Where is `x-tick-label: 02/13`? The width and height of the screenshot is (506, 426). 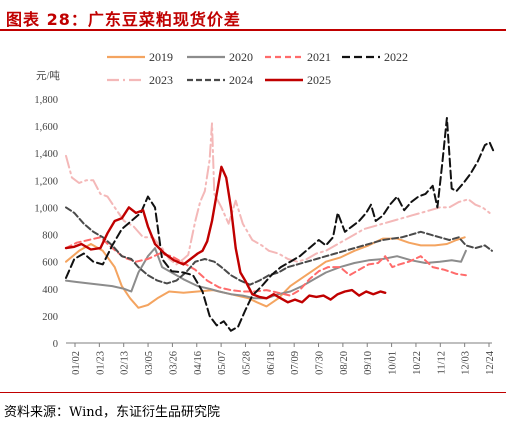
x-tick-label: 02/13 is located at coordinates (125, 363).